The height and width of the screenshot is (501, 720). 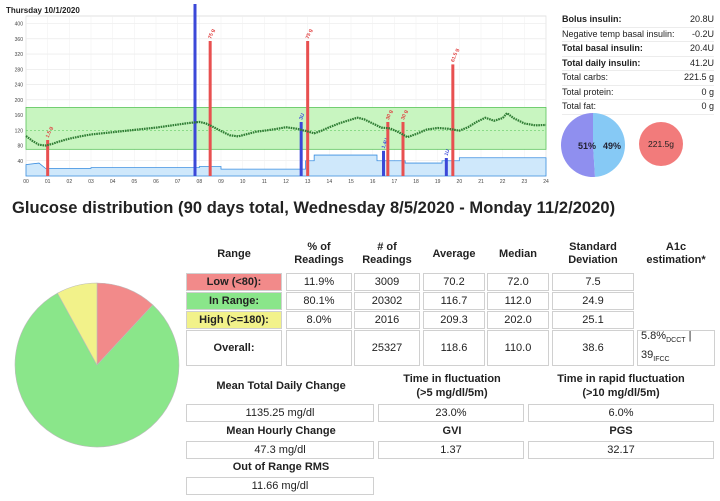 I want to click on x-tick-label: 15, so click(x=351, y=181).